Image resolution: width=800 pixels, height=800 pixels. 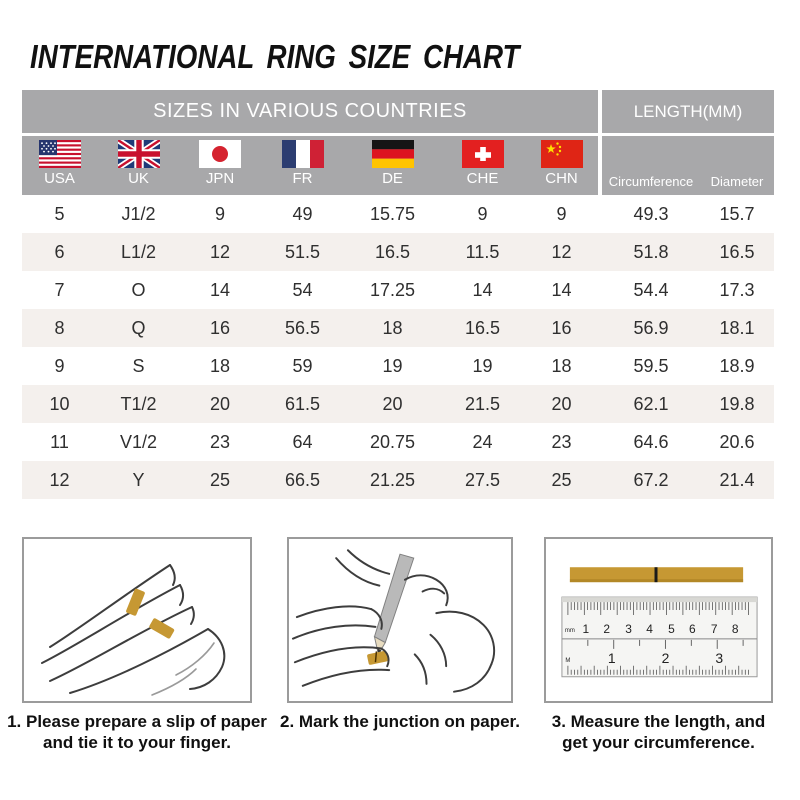 I want to click on table-row: 7 O 14 54 17.25 14 14 54.4 17.3, so click(x=398, y=290).